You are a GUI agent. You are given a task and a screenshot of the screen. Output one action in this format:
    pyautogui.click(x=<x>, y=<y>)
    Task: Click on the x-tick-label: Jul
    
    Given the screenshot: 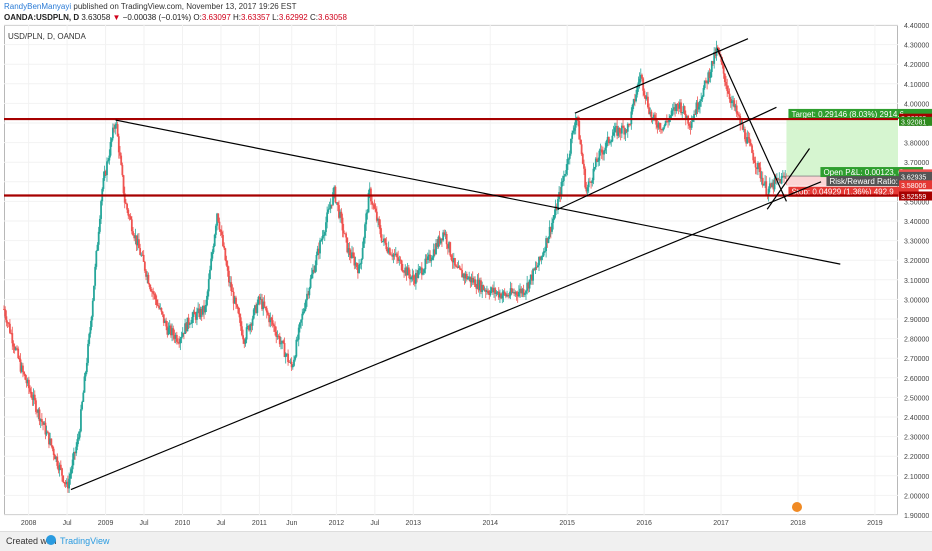 What is the action you would take?
    pyautogui.click(x=220, y=523)
    